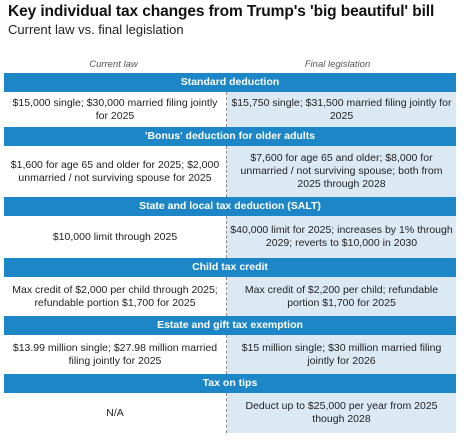 The image size is (474, 446). I want to click on section-header-bonus-deduction: 'Bonus' deduction for older adults, so click(230, 136).